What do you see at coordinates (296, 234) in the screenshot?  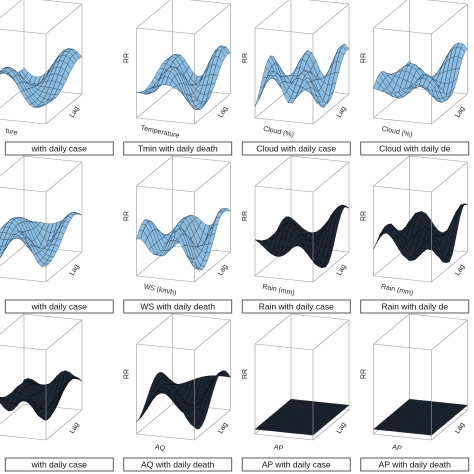 I see `panel: Rain (mm) Lag RR Rain with daily case` at bounding box center [296, 234].